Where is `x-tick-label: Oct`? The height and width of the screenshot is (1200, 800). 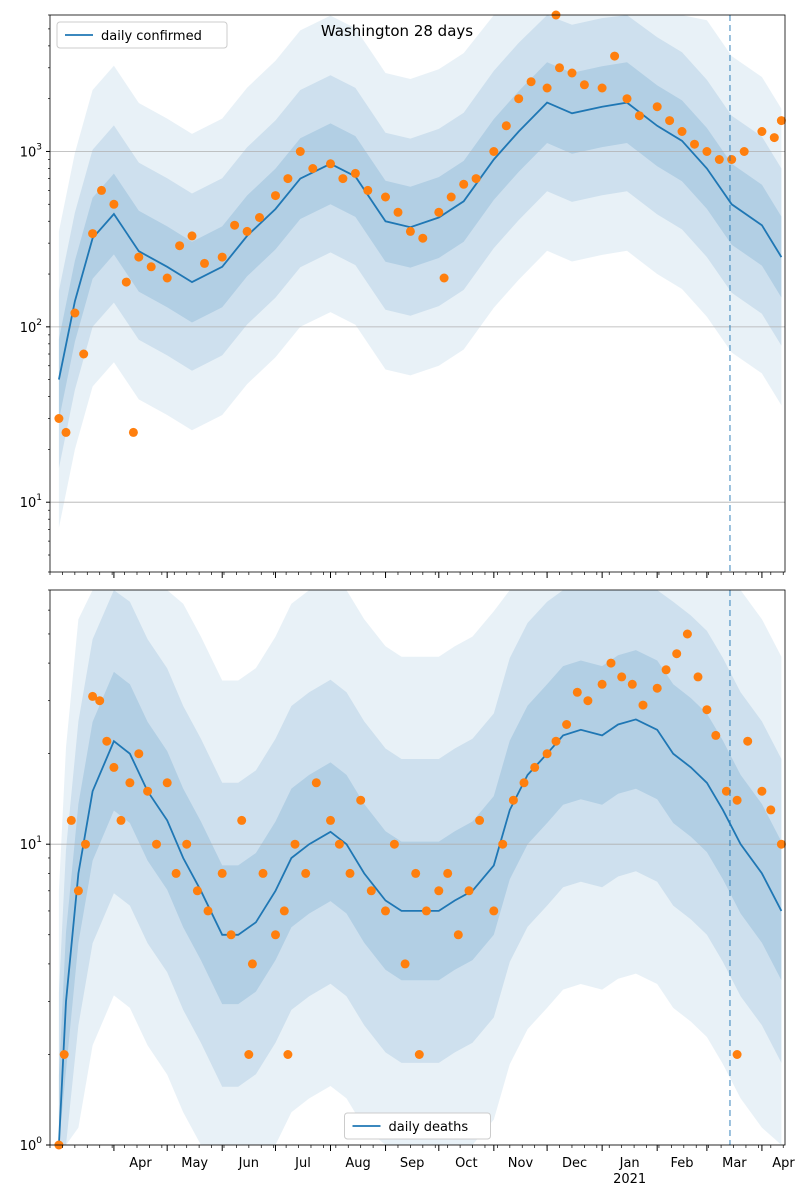
x-tick-label: Oct is located at coordinates (466, 1163).